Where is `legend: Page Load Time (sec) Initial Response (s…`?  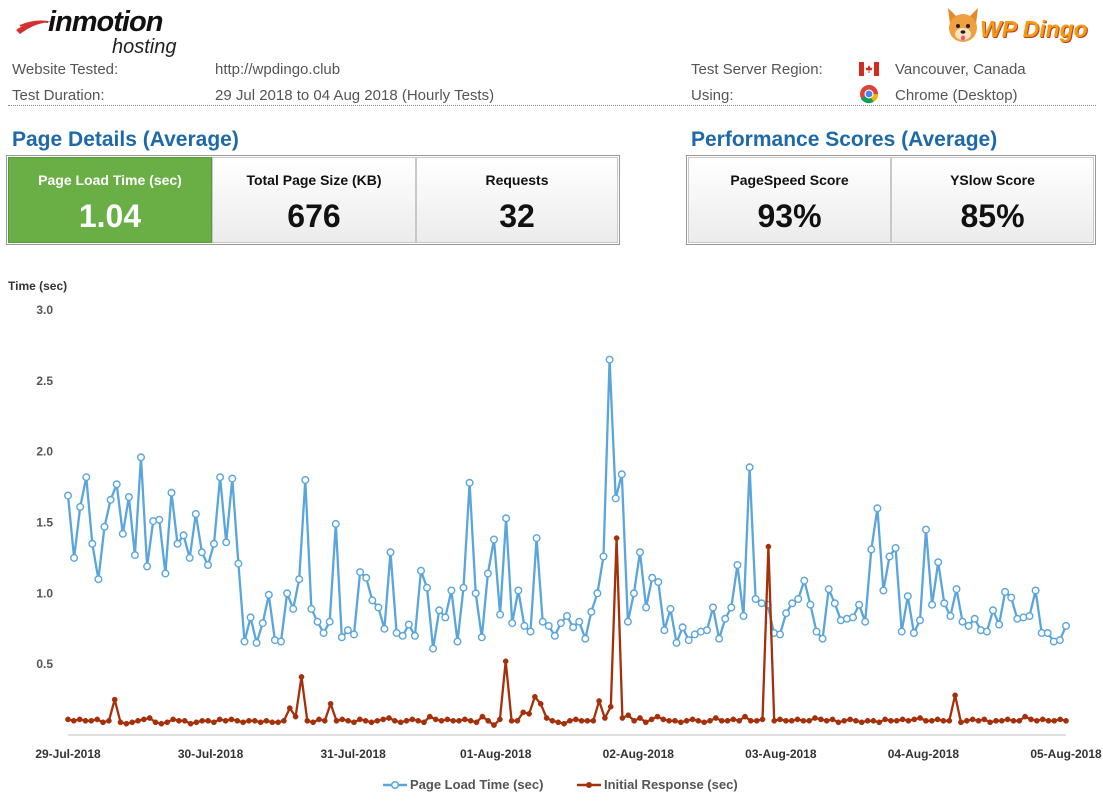
legend: Page Load Time (sec) Initial Response (s… is located at coordinates (560, 784).